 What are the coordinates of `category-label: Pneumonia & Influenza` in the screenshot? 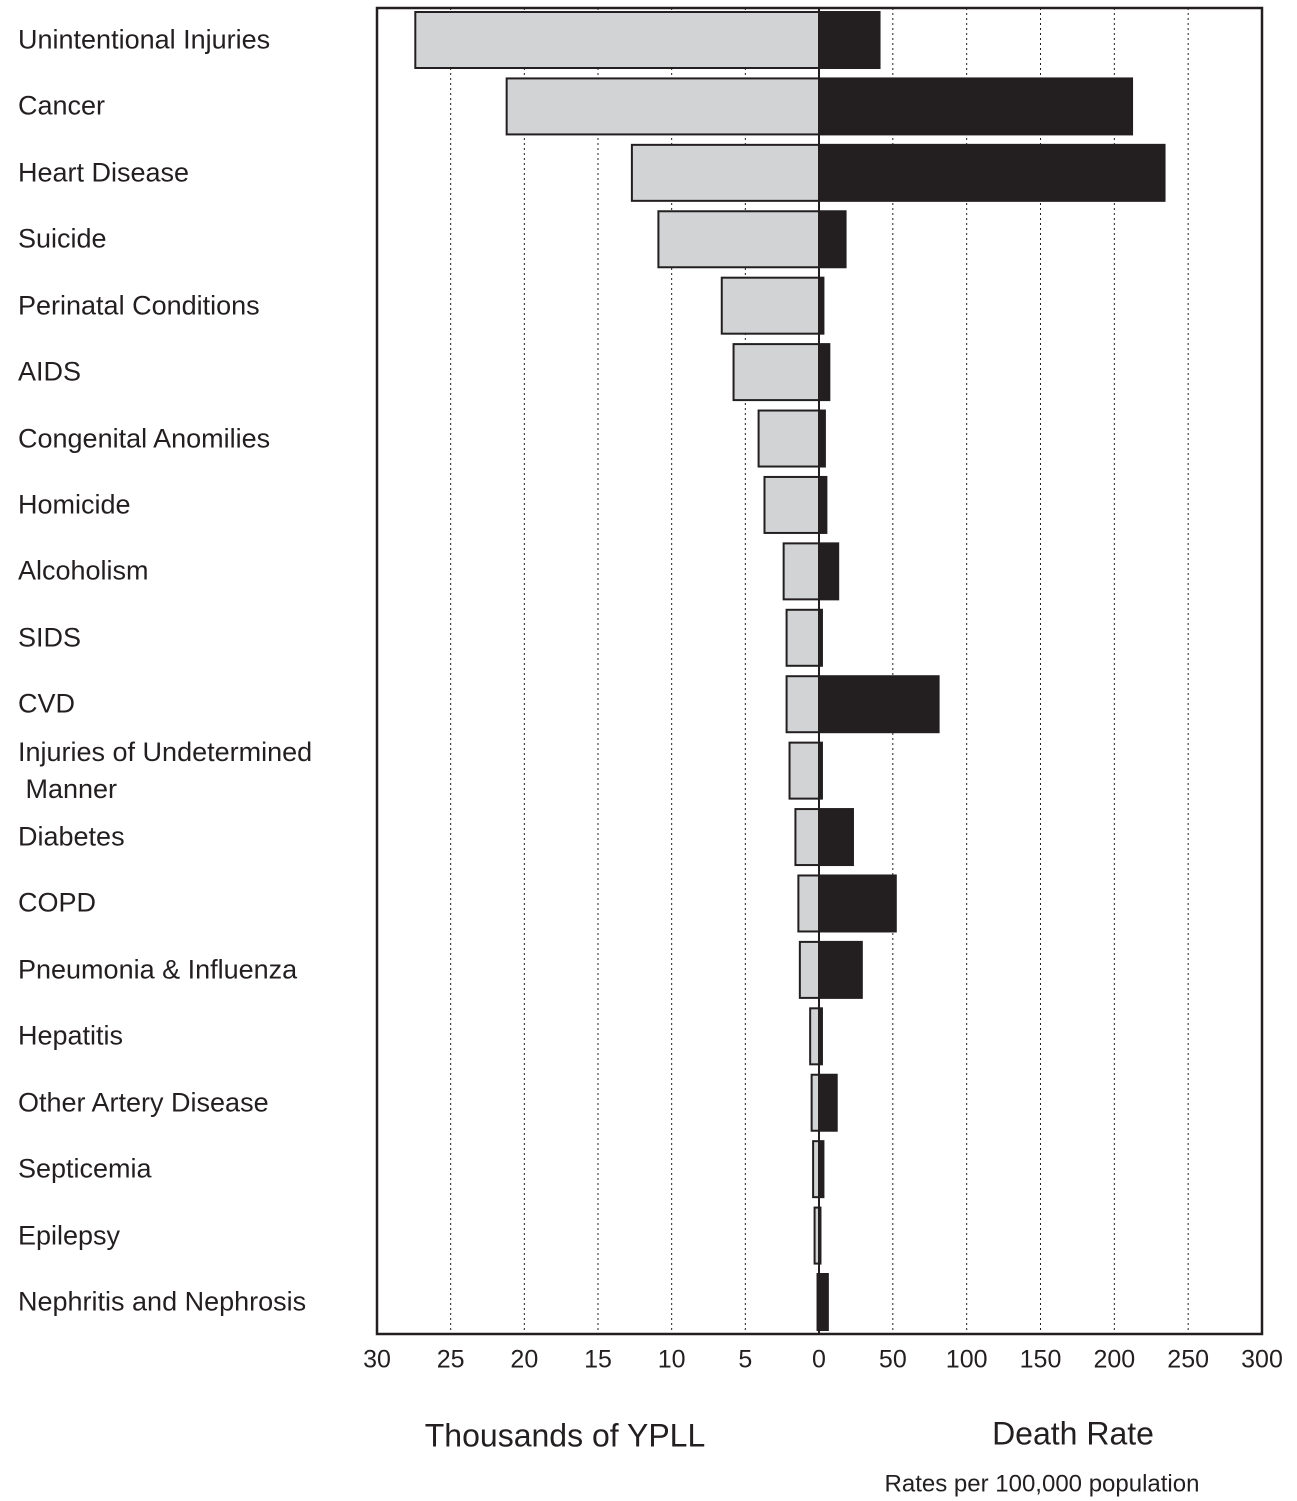 It's located at (158, 969).